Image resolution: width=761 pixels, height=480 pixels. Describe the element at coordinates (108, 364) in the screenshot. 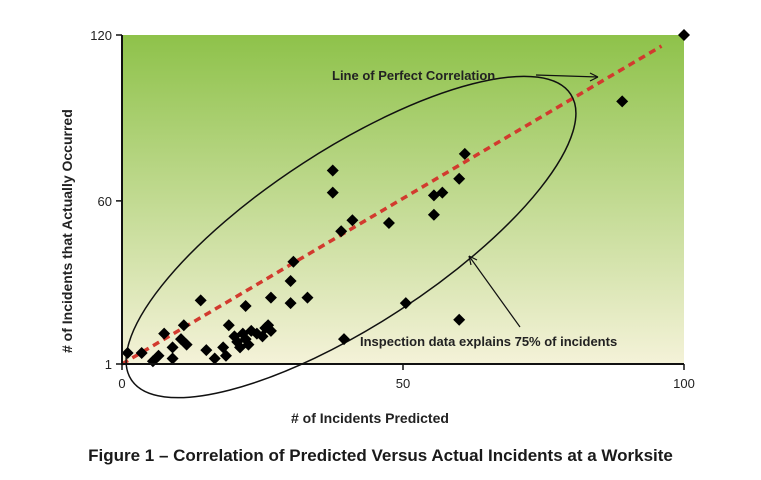

I see `y-tick-label: 1` at that location.